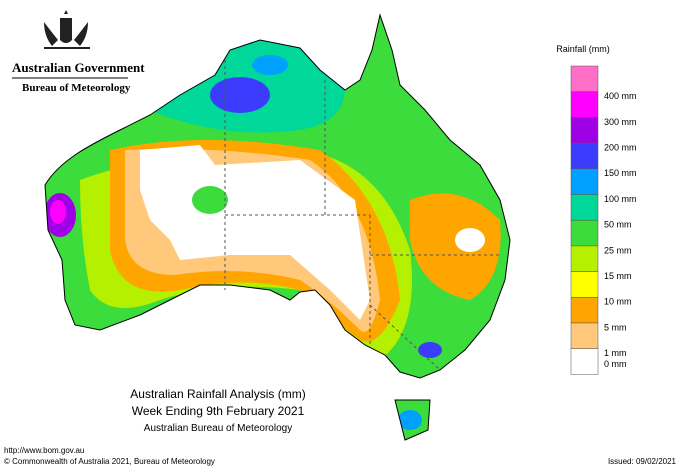 Image resolution: width=680 pixels, height=472 pixels. I want to click on legend-label: 150 mm, so click(620, 173).